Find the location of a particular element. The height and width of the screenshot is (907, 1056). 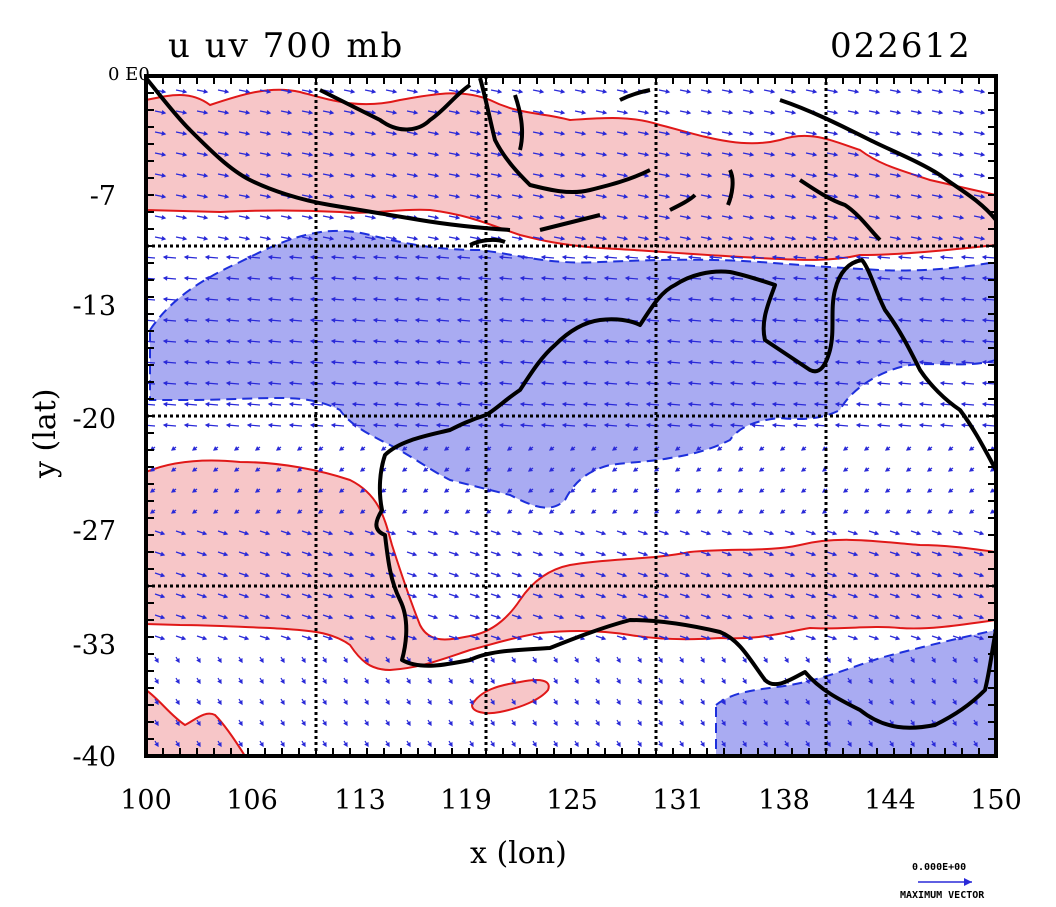

x-tick-label: 138 is located at coordinates (784, 800).